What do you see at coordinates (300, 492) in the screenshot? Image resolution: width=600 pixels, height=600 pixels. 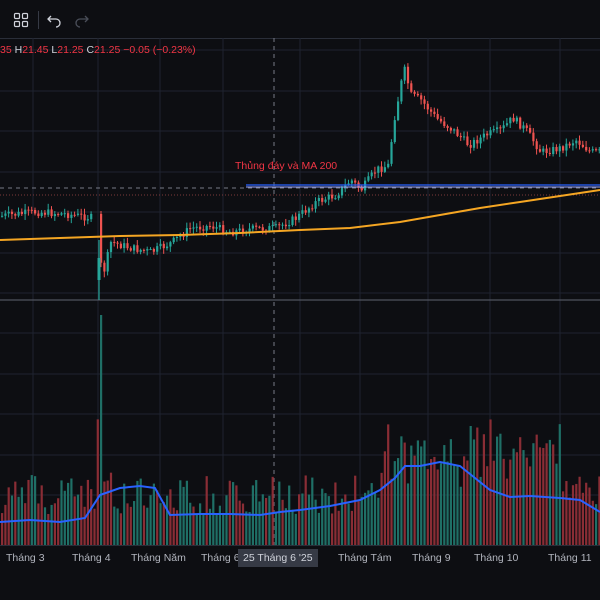 I see `volume-ma-line` at bounding box center [300, 492].